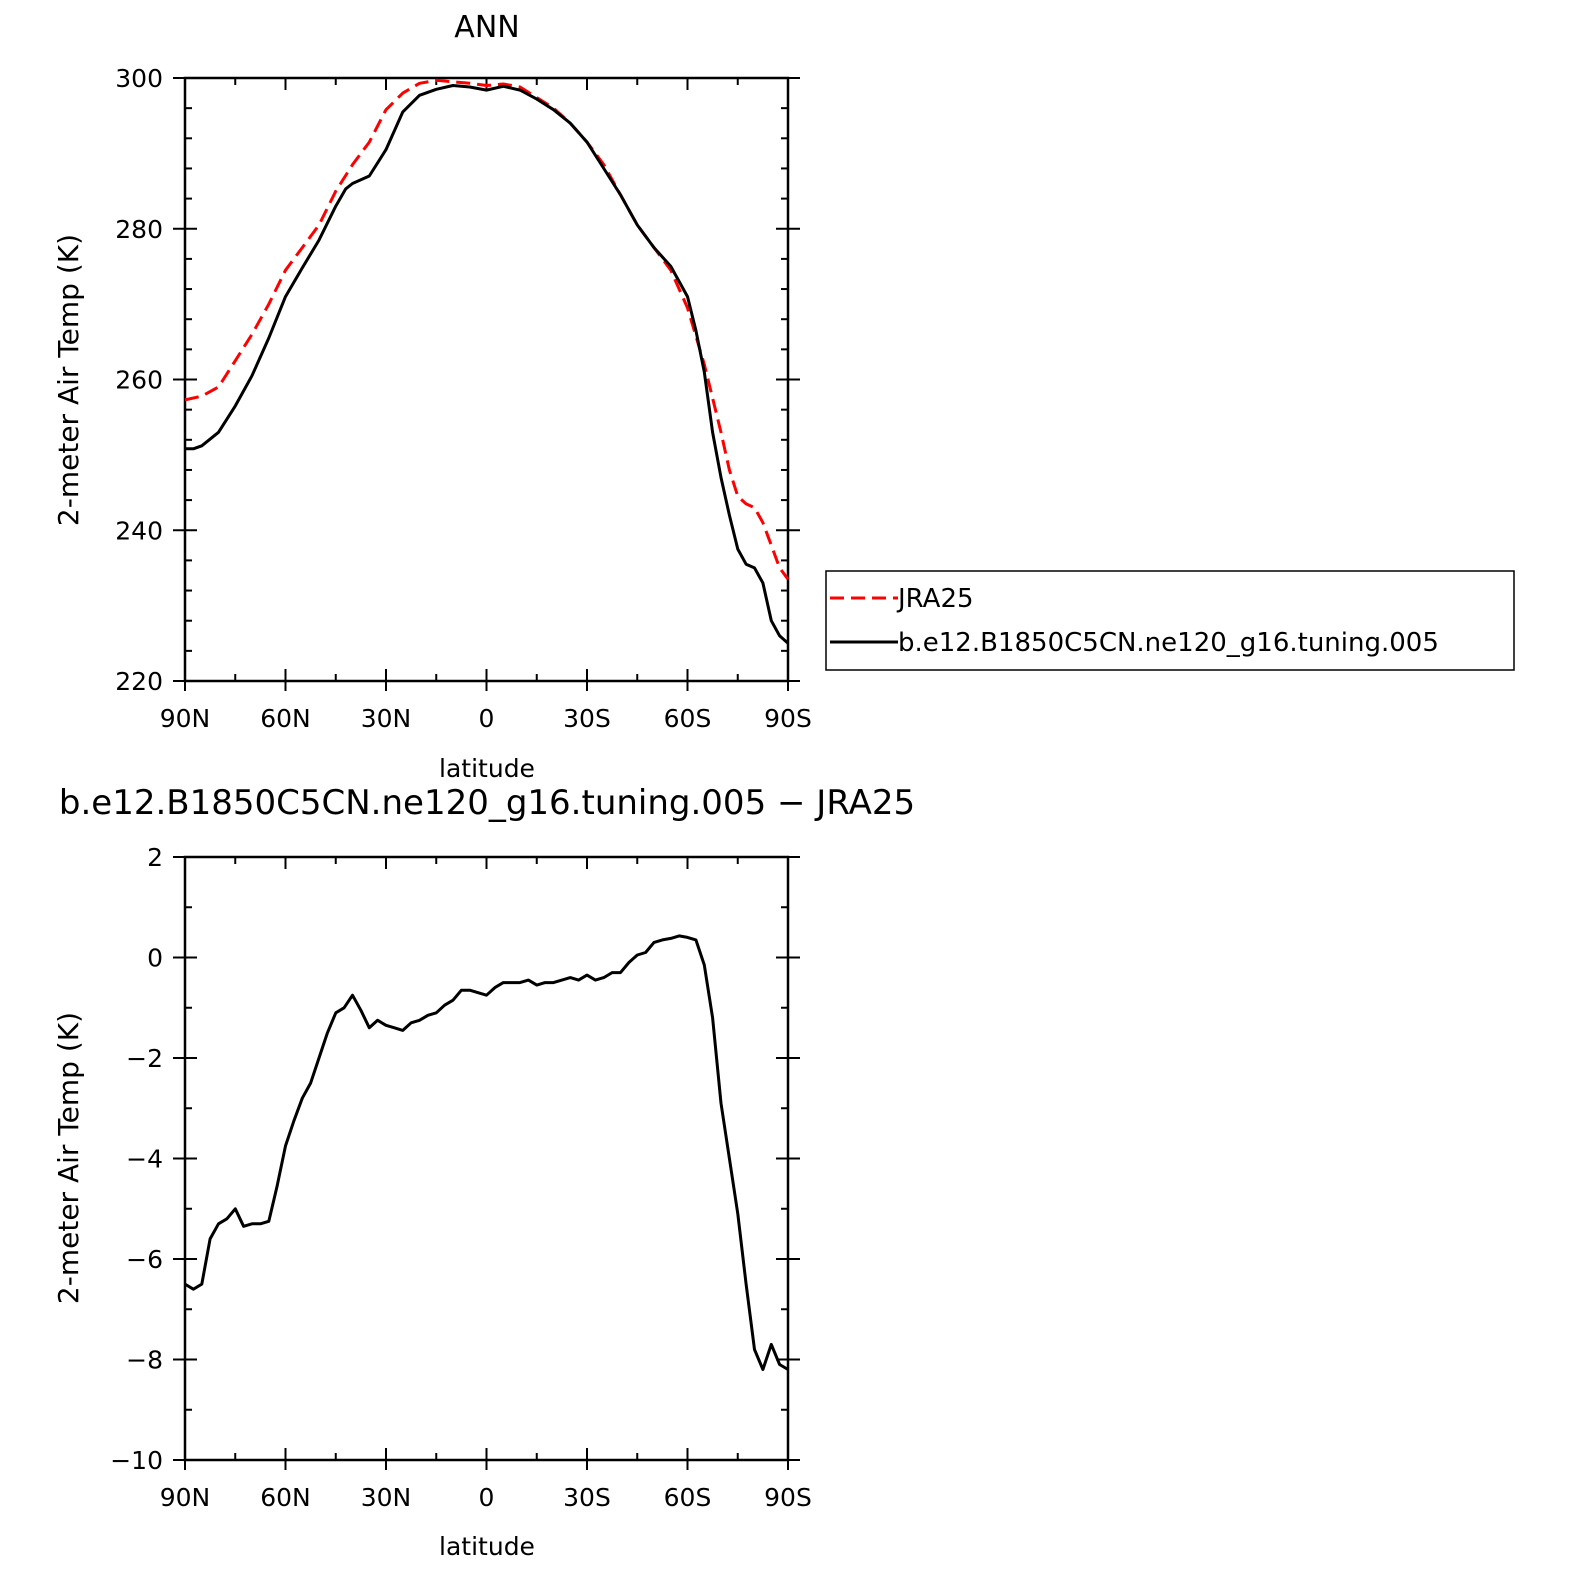 This screenshot has height=1569, width=1569. I want to click on y-tick-label: −6, so click(144, 1259).